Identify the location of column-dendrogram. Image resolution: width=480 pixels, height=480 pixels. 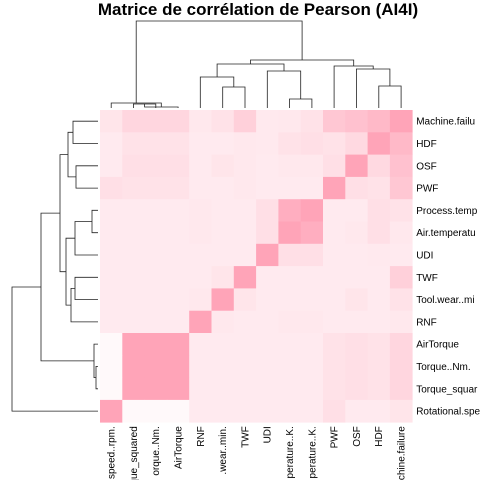
(256, 64).